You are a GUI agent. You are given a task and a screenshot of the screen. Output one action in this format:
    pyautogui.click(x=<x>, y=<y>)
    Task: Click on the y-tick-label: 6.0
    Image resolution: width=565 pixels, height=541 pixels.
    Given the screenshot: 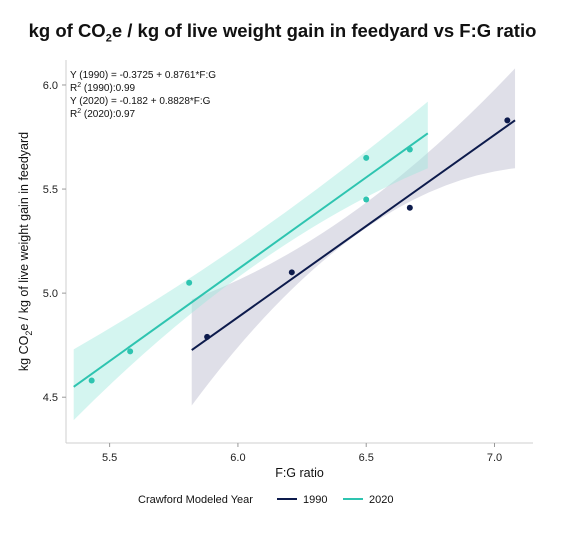 What is the action you would take?
    pyautogui.click(x=50, y=86)
    